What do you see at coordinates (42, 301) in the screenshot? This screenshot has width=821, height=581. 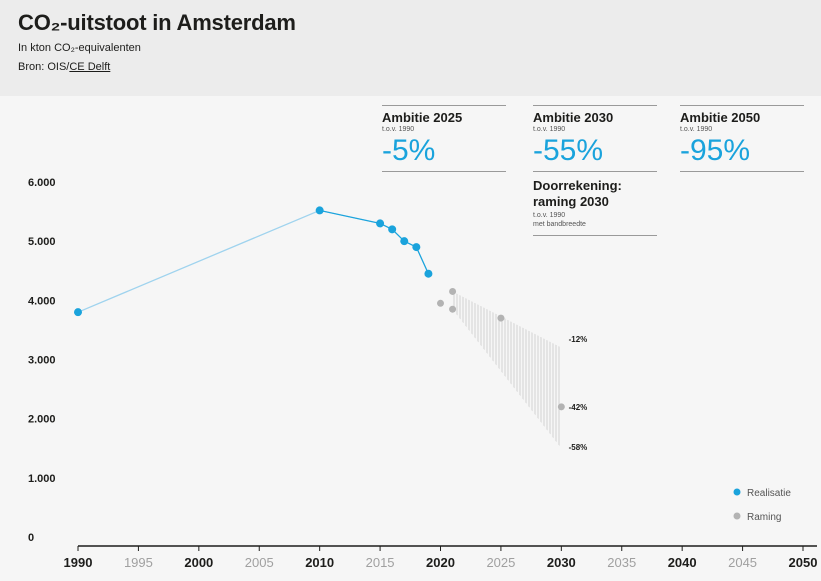 I see `y-tick-label: 4.000` at bounding box center [42, 301].